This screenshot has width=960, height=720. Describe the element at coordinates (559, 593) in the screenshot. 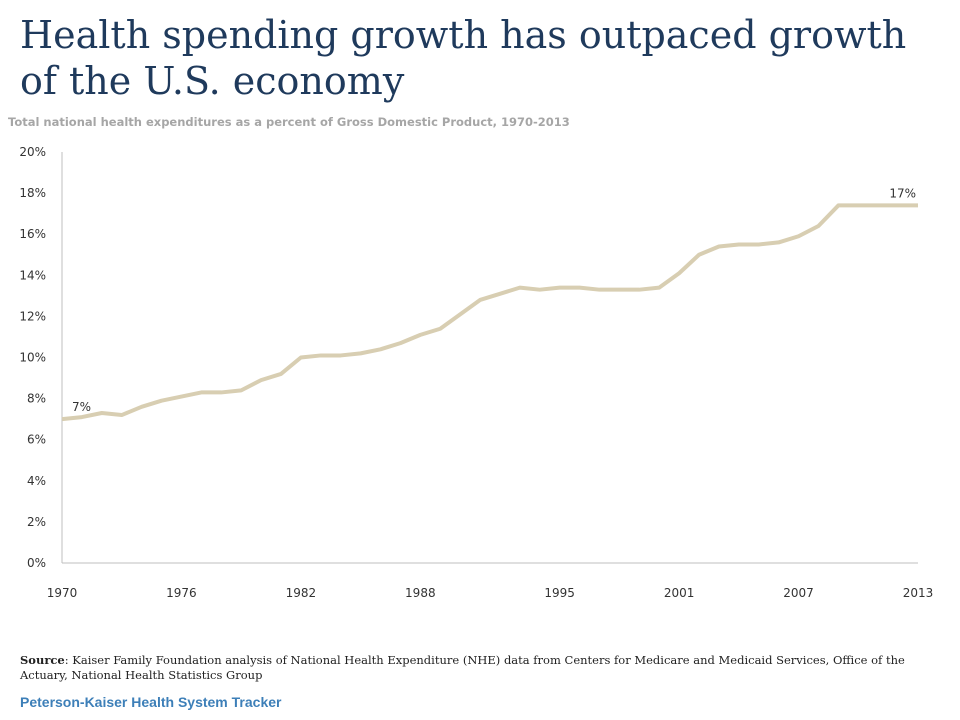

I see `x-tick-label: 1995` at that location.